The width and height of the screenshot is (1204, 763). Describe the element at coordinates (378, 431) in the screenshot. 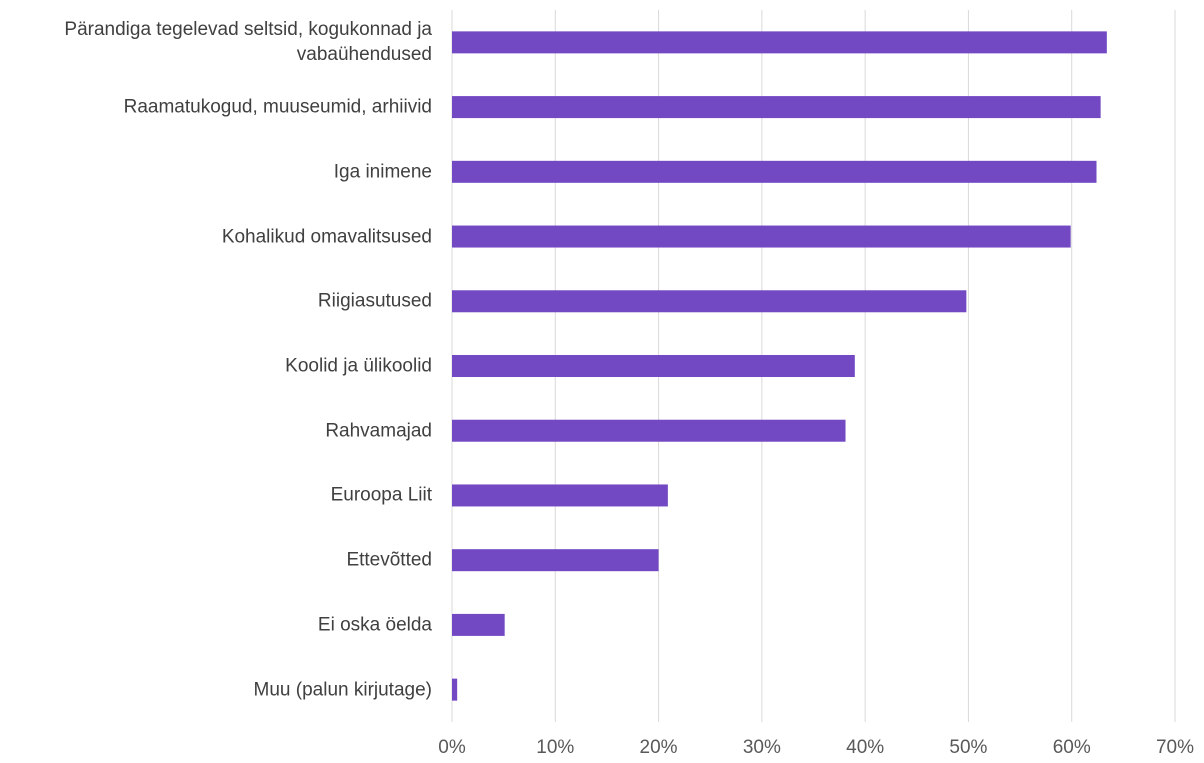

I see `y-tick-label: Rahvamajad` at that location.